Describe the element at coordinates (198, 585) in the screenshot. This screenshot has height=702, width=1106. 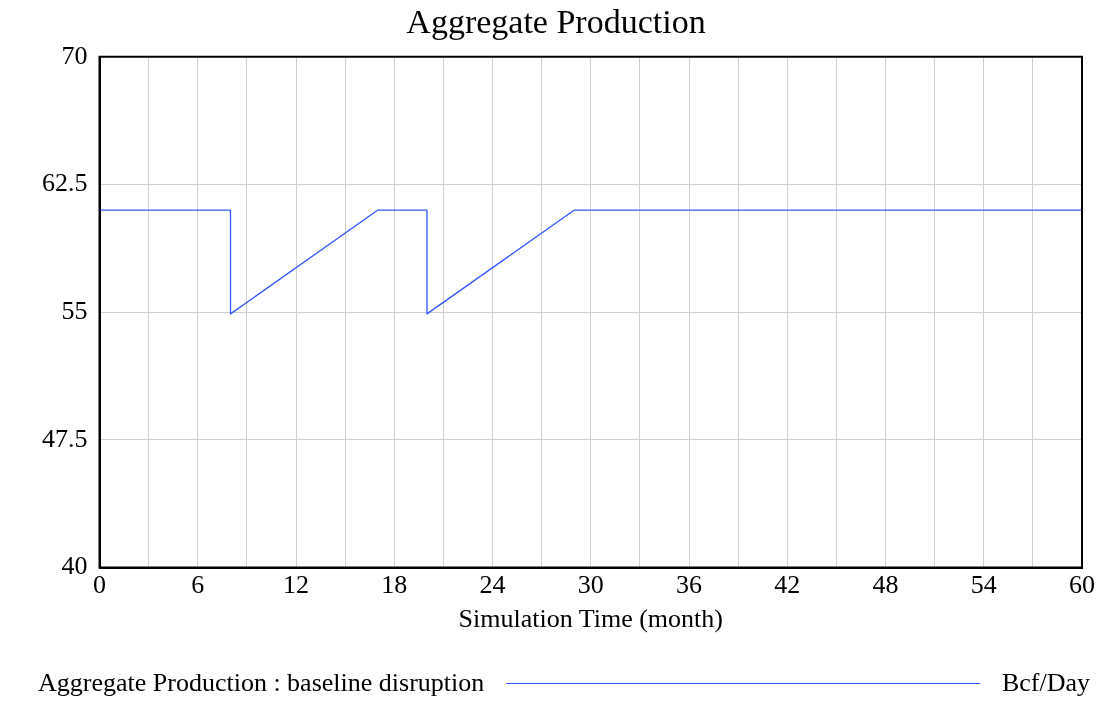
I see `x-tick-label: 6` at that location.